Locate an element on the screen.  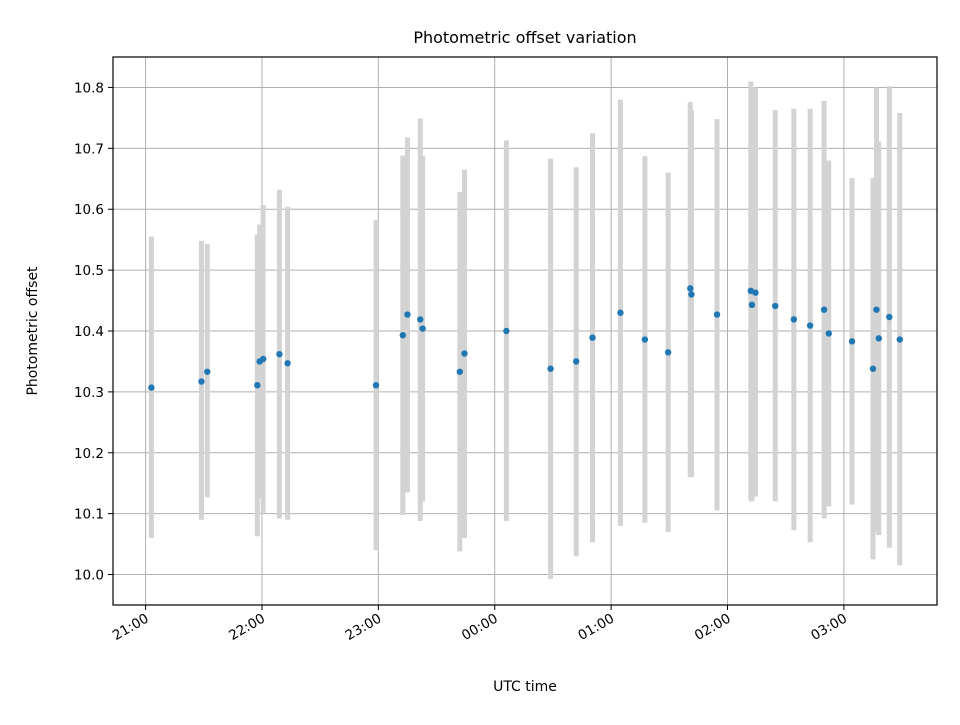
x-tick-label: 02:00 is located at coordinates (713, 627).